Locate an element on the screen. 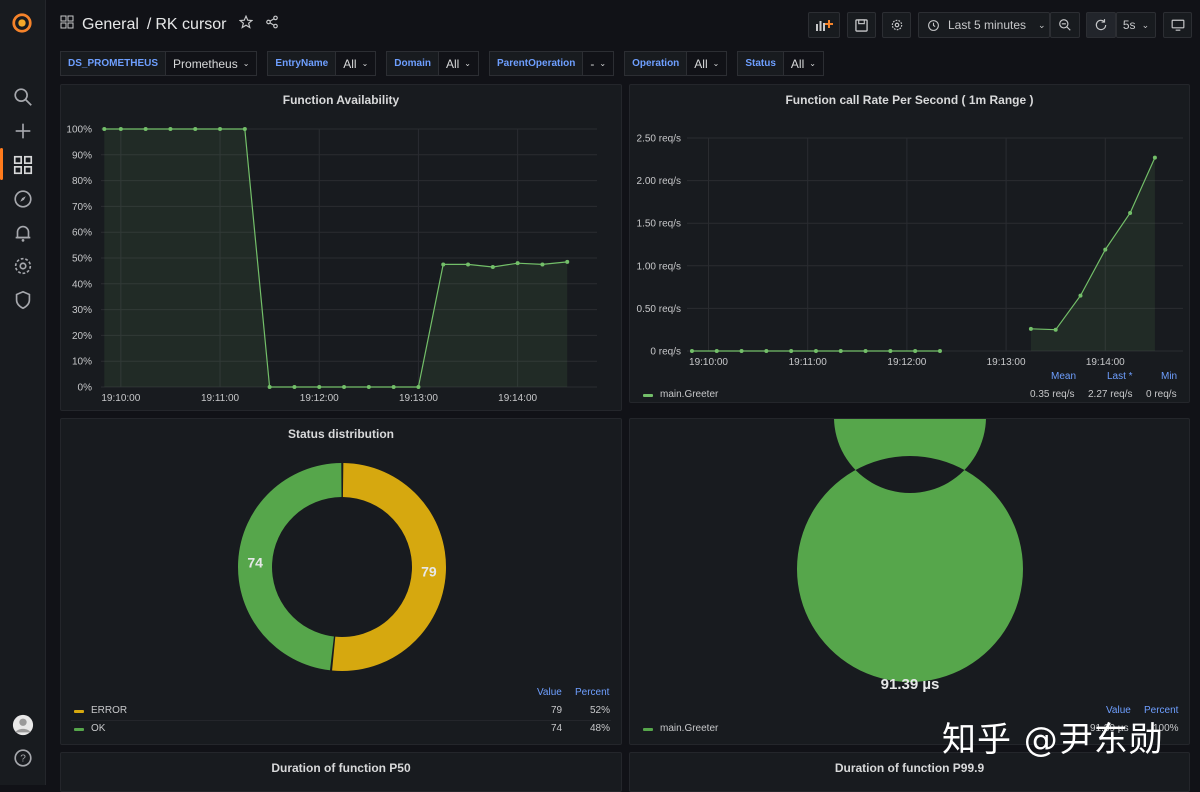  avatar is located at coordinates (23, 725).